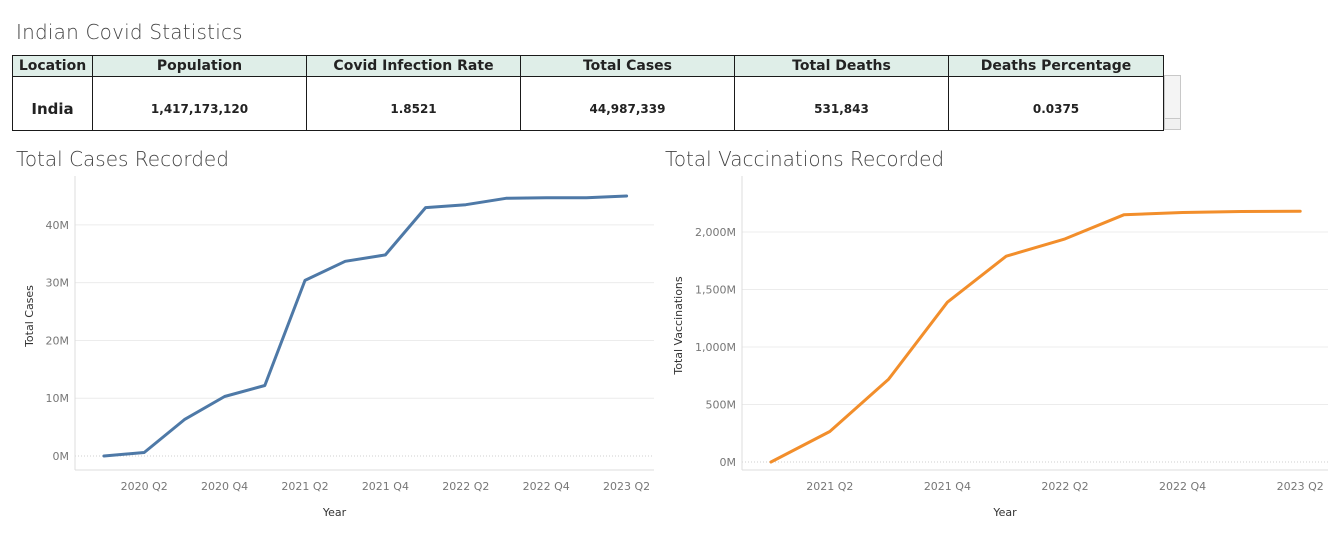 This screenshot has height=538, width=1338. Describe the element at coordinates (52, 66) in the screenshot. I see `col-header-location: Location` at that location.